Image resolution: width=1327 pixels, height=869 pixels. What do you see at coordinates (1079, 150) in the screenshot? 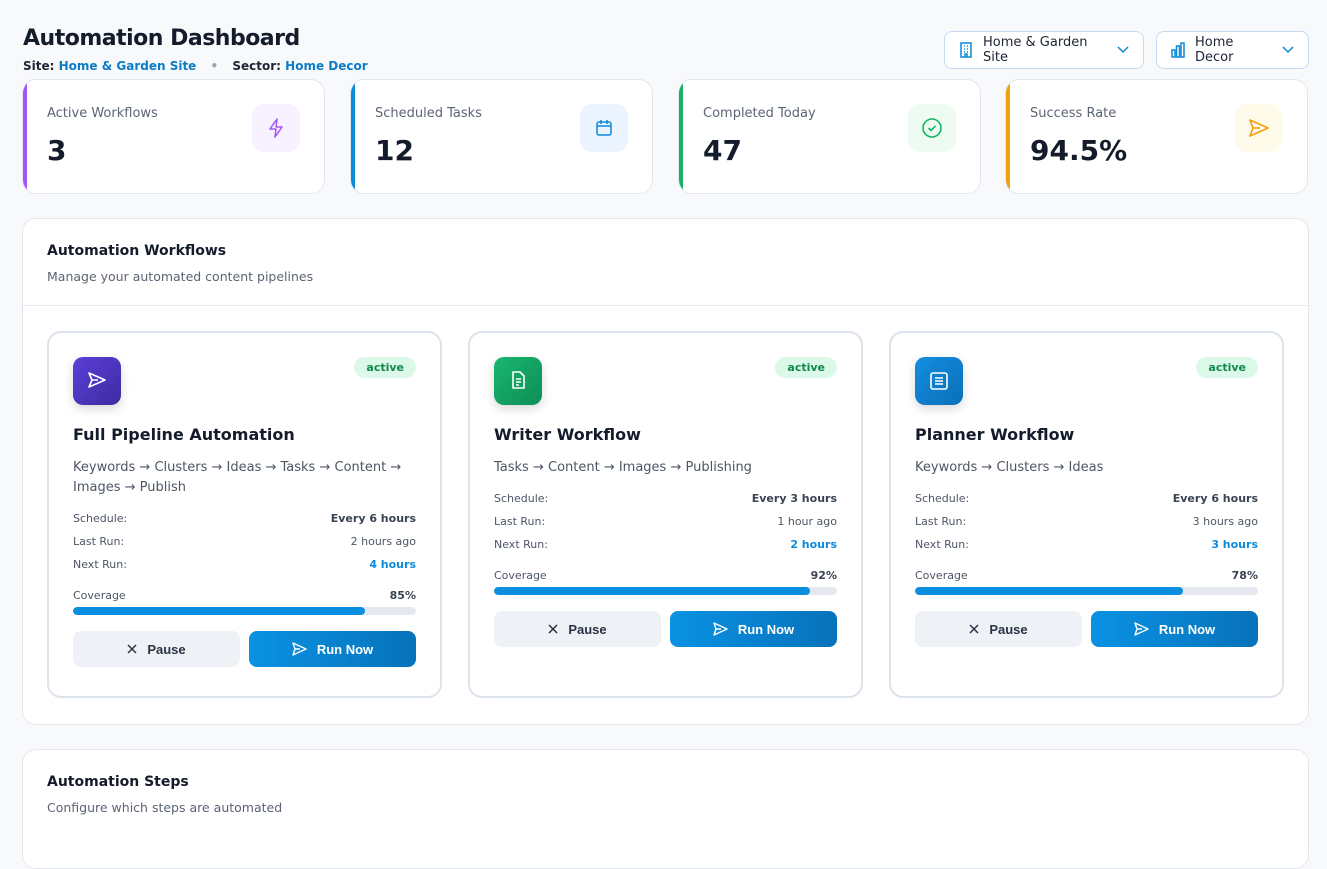
I see `stat-value: 94.5%` at bounding box center [1079, 150].